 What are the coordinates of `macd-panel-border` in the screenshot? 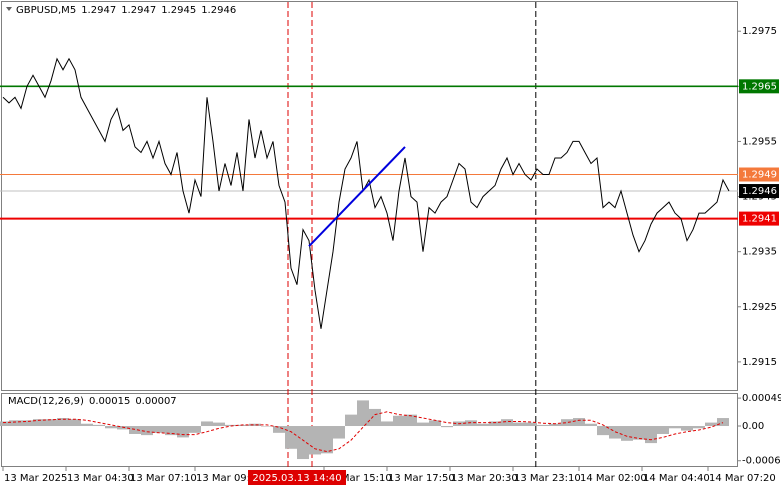 It's located at (369, 430).